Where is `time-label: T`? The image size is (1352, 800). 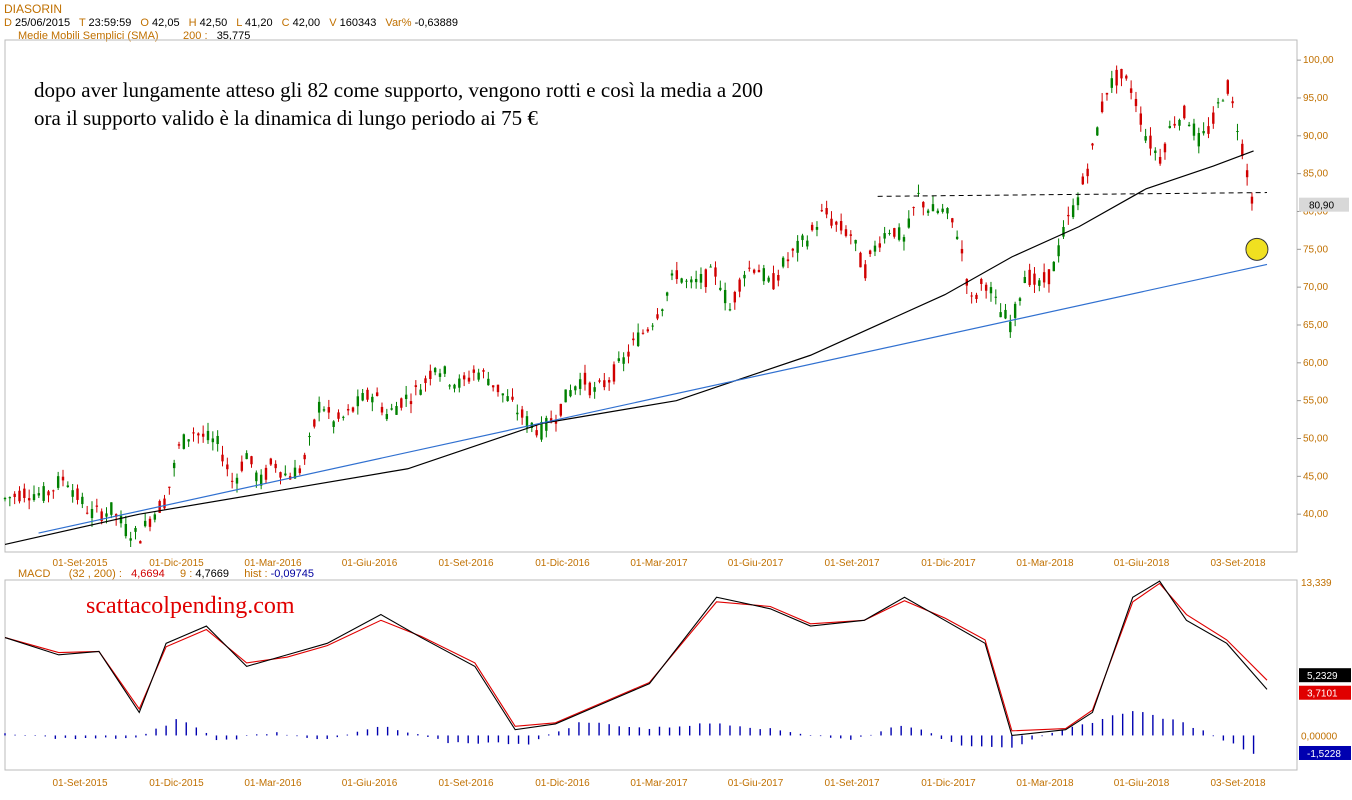 time-label: T is located at coordinates (82, 23).